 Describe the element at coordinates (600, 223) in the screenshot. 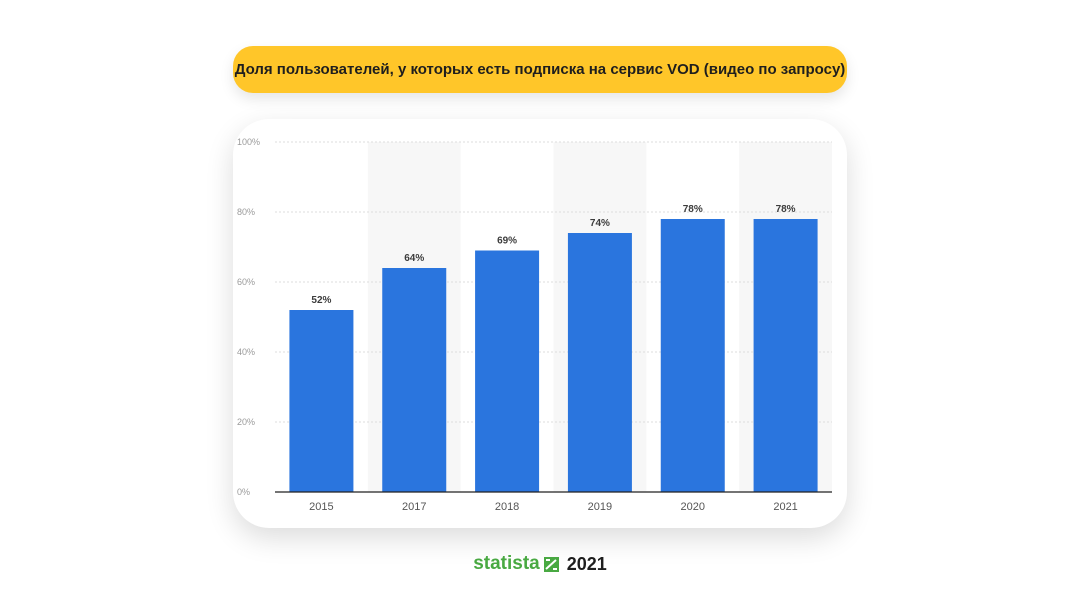

I see `data-label: 74%` at that location.